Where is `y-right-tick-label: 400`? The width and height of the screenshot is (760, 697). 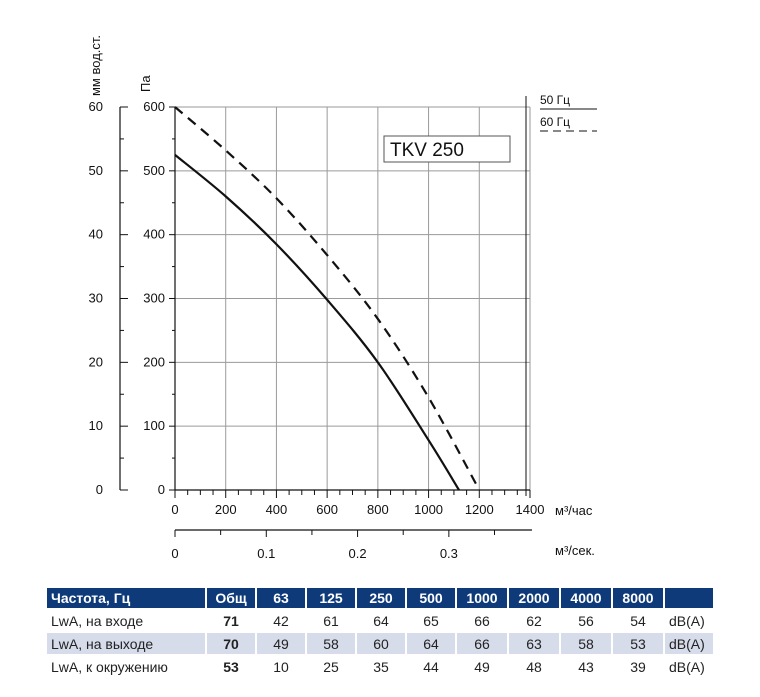
y-right-tick-label: 400 is located at coordinates (154, 234).